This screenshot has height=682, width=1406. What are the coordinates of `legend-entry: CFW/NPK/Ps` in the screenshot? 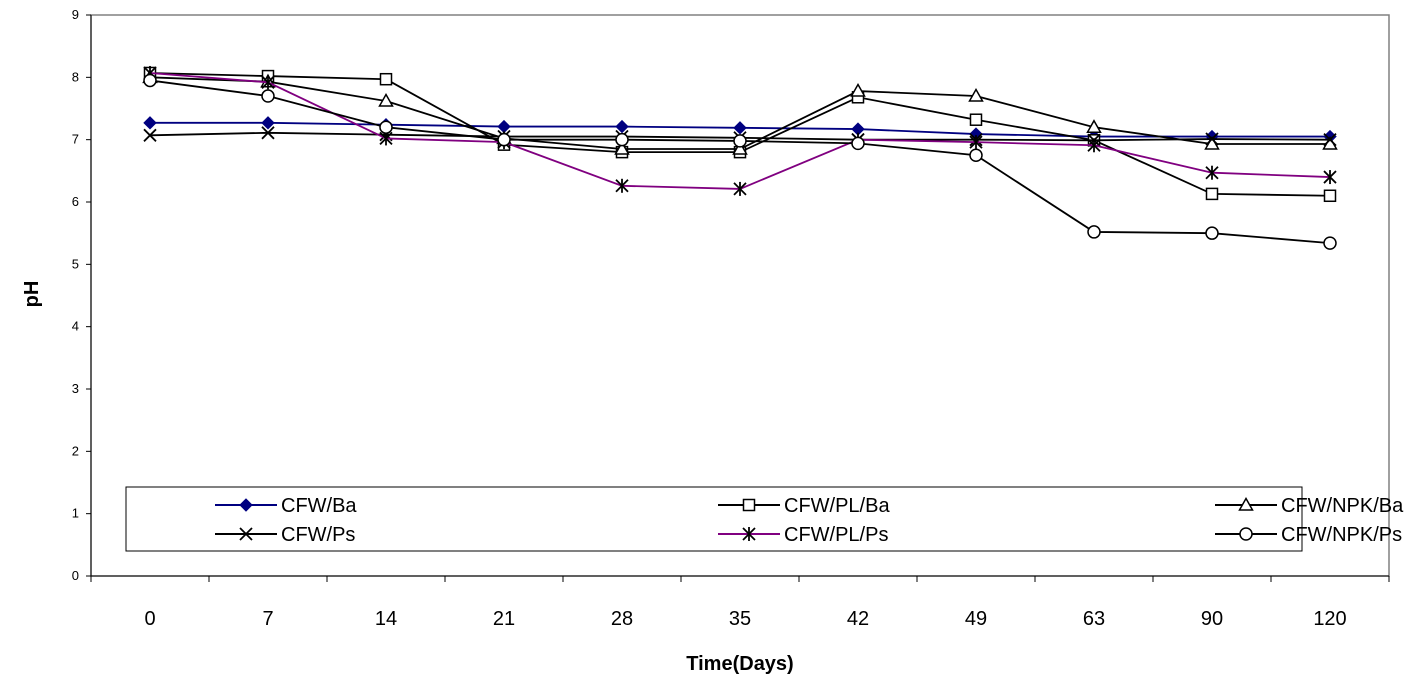 It's located at (1308, 535).